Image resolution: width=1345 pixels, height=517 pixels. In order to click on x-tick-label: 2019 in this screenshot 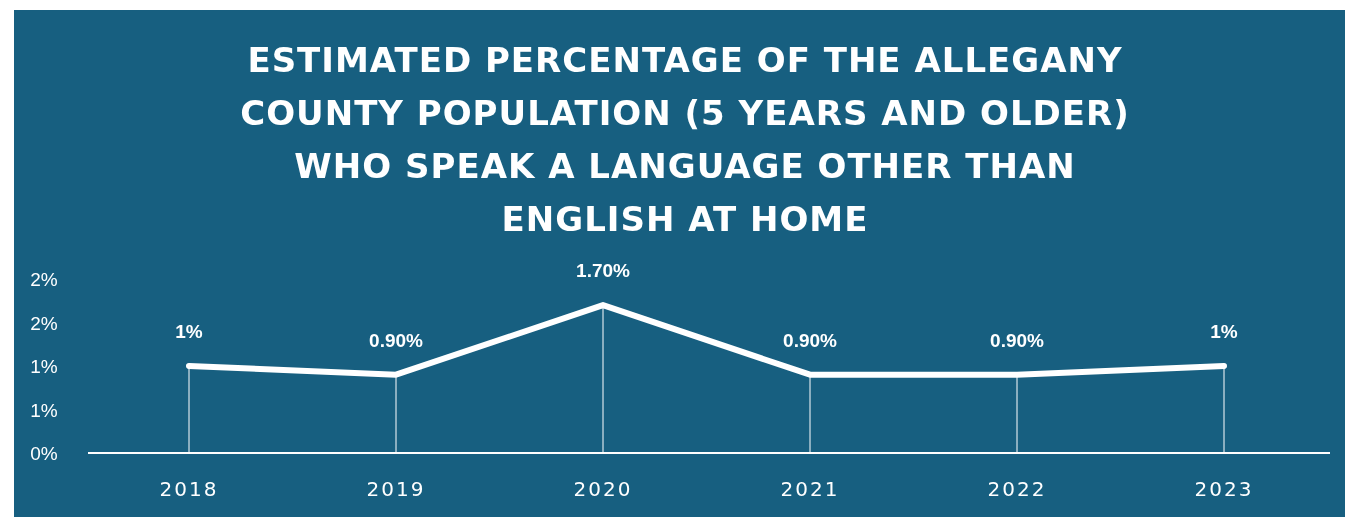, I will do `click(396, 489)`.